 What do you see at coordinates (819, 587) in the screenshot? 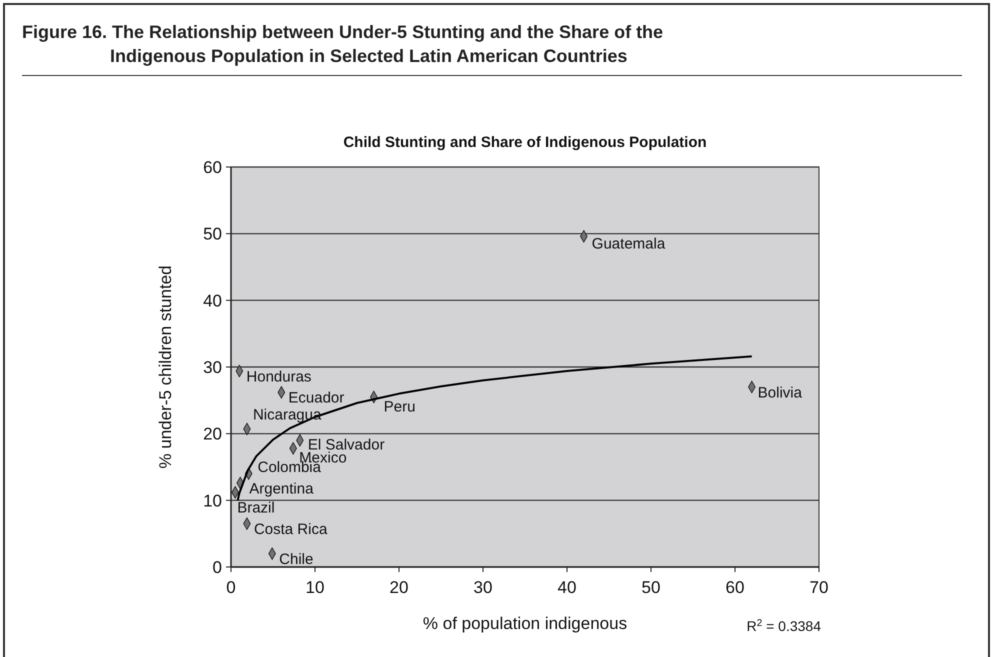
I see `x-tick-label: 70` at bounding box center [819, 587].